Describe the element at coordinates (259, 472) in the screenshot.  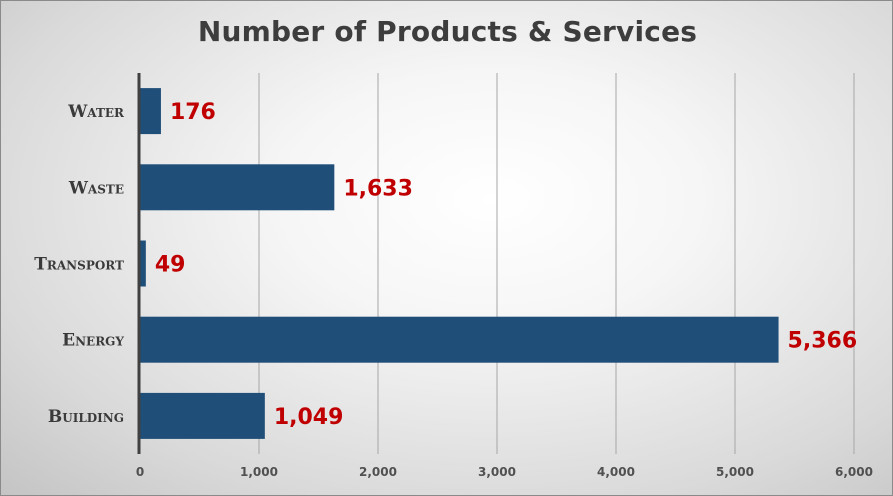
I see `x-tick-label: 1,000` at that location.